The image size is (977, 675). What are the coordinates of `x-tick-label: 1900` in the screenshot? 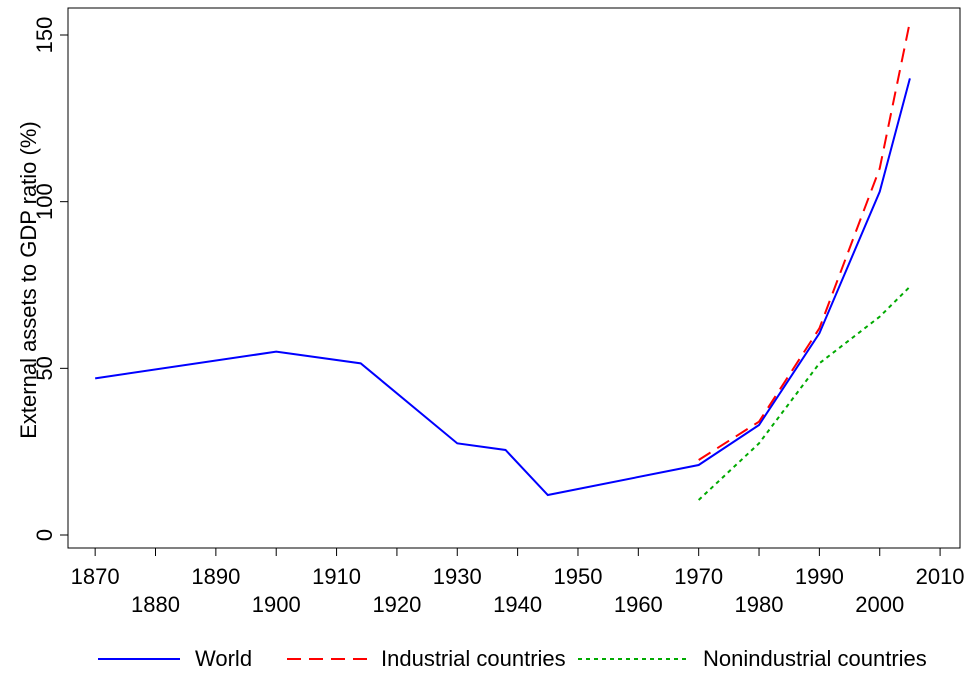 It's located at (276, 604).